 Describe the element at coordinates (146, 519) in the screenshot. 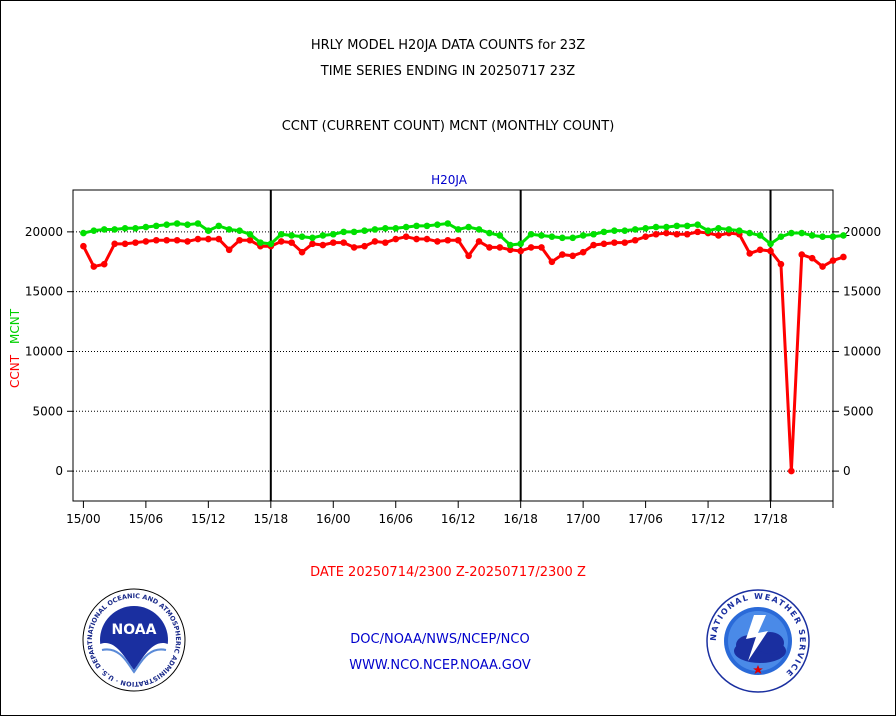

I see `x-tick-label: 15/06` at that location.